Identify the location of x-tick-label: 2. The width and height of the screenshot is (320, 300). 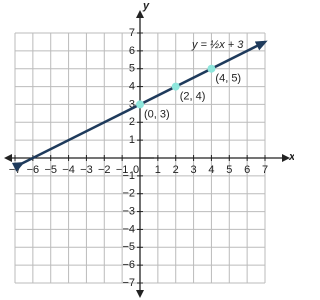
(176, 170).